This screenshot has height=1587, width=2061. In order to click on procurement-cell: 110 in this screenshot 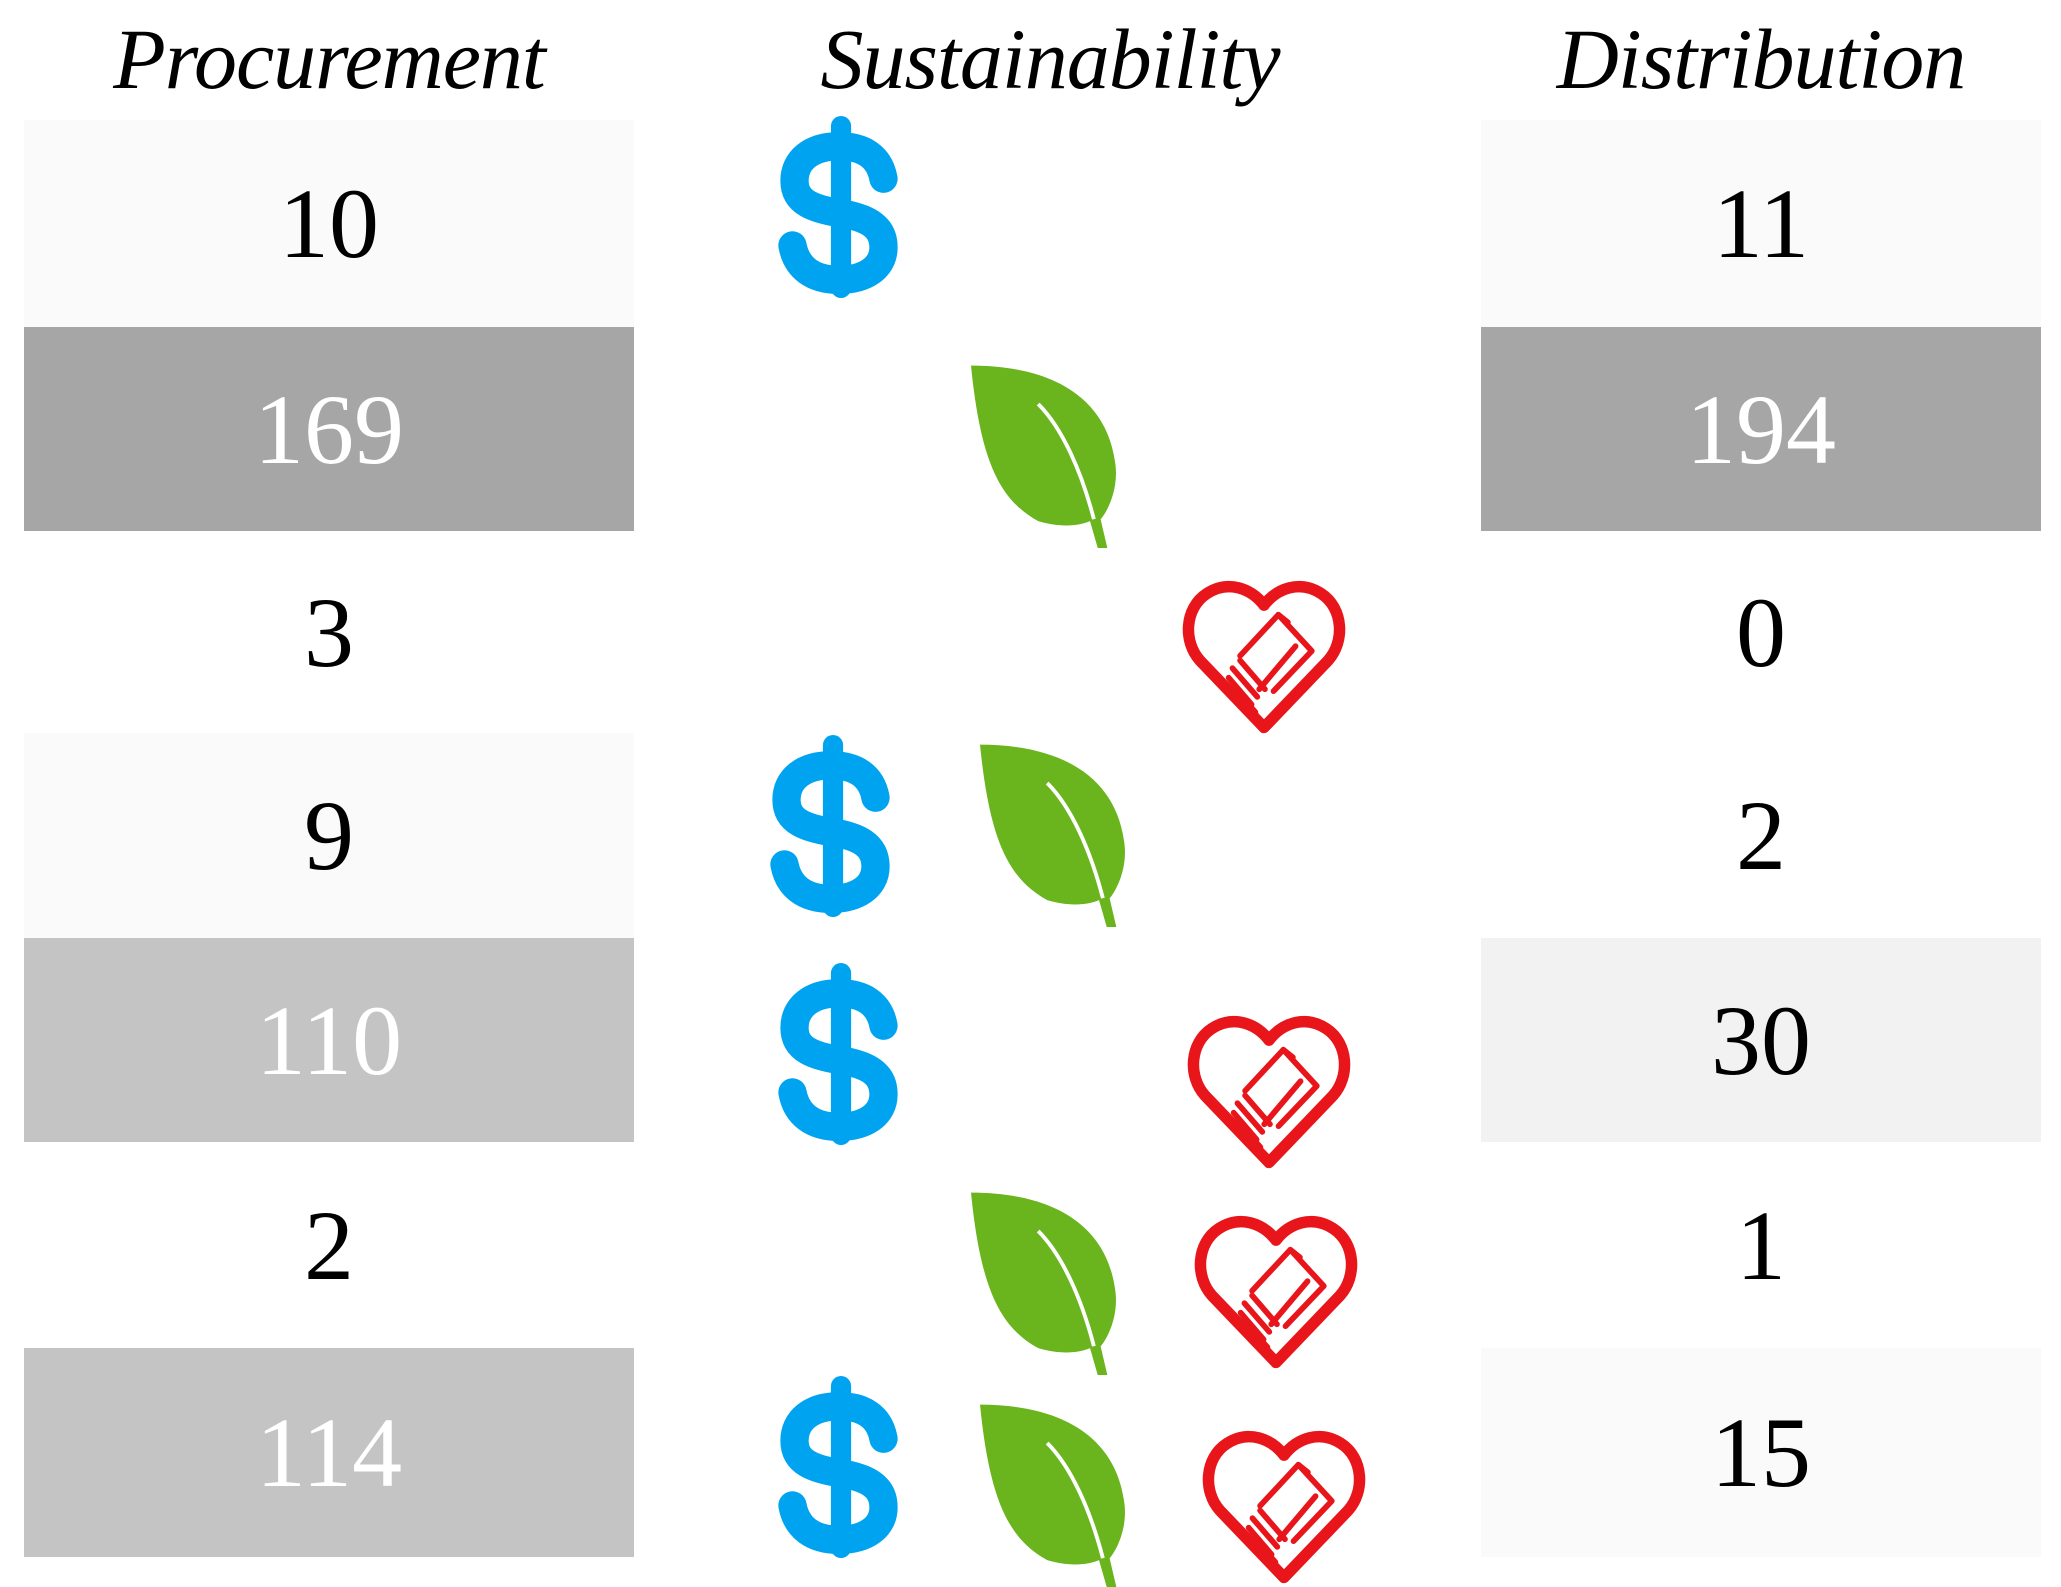, I will do `click(329, 1040)`.